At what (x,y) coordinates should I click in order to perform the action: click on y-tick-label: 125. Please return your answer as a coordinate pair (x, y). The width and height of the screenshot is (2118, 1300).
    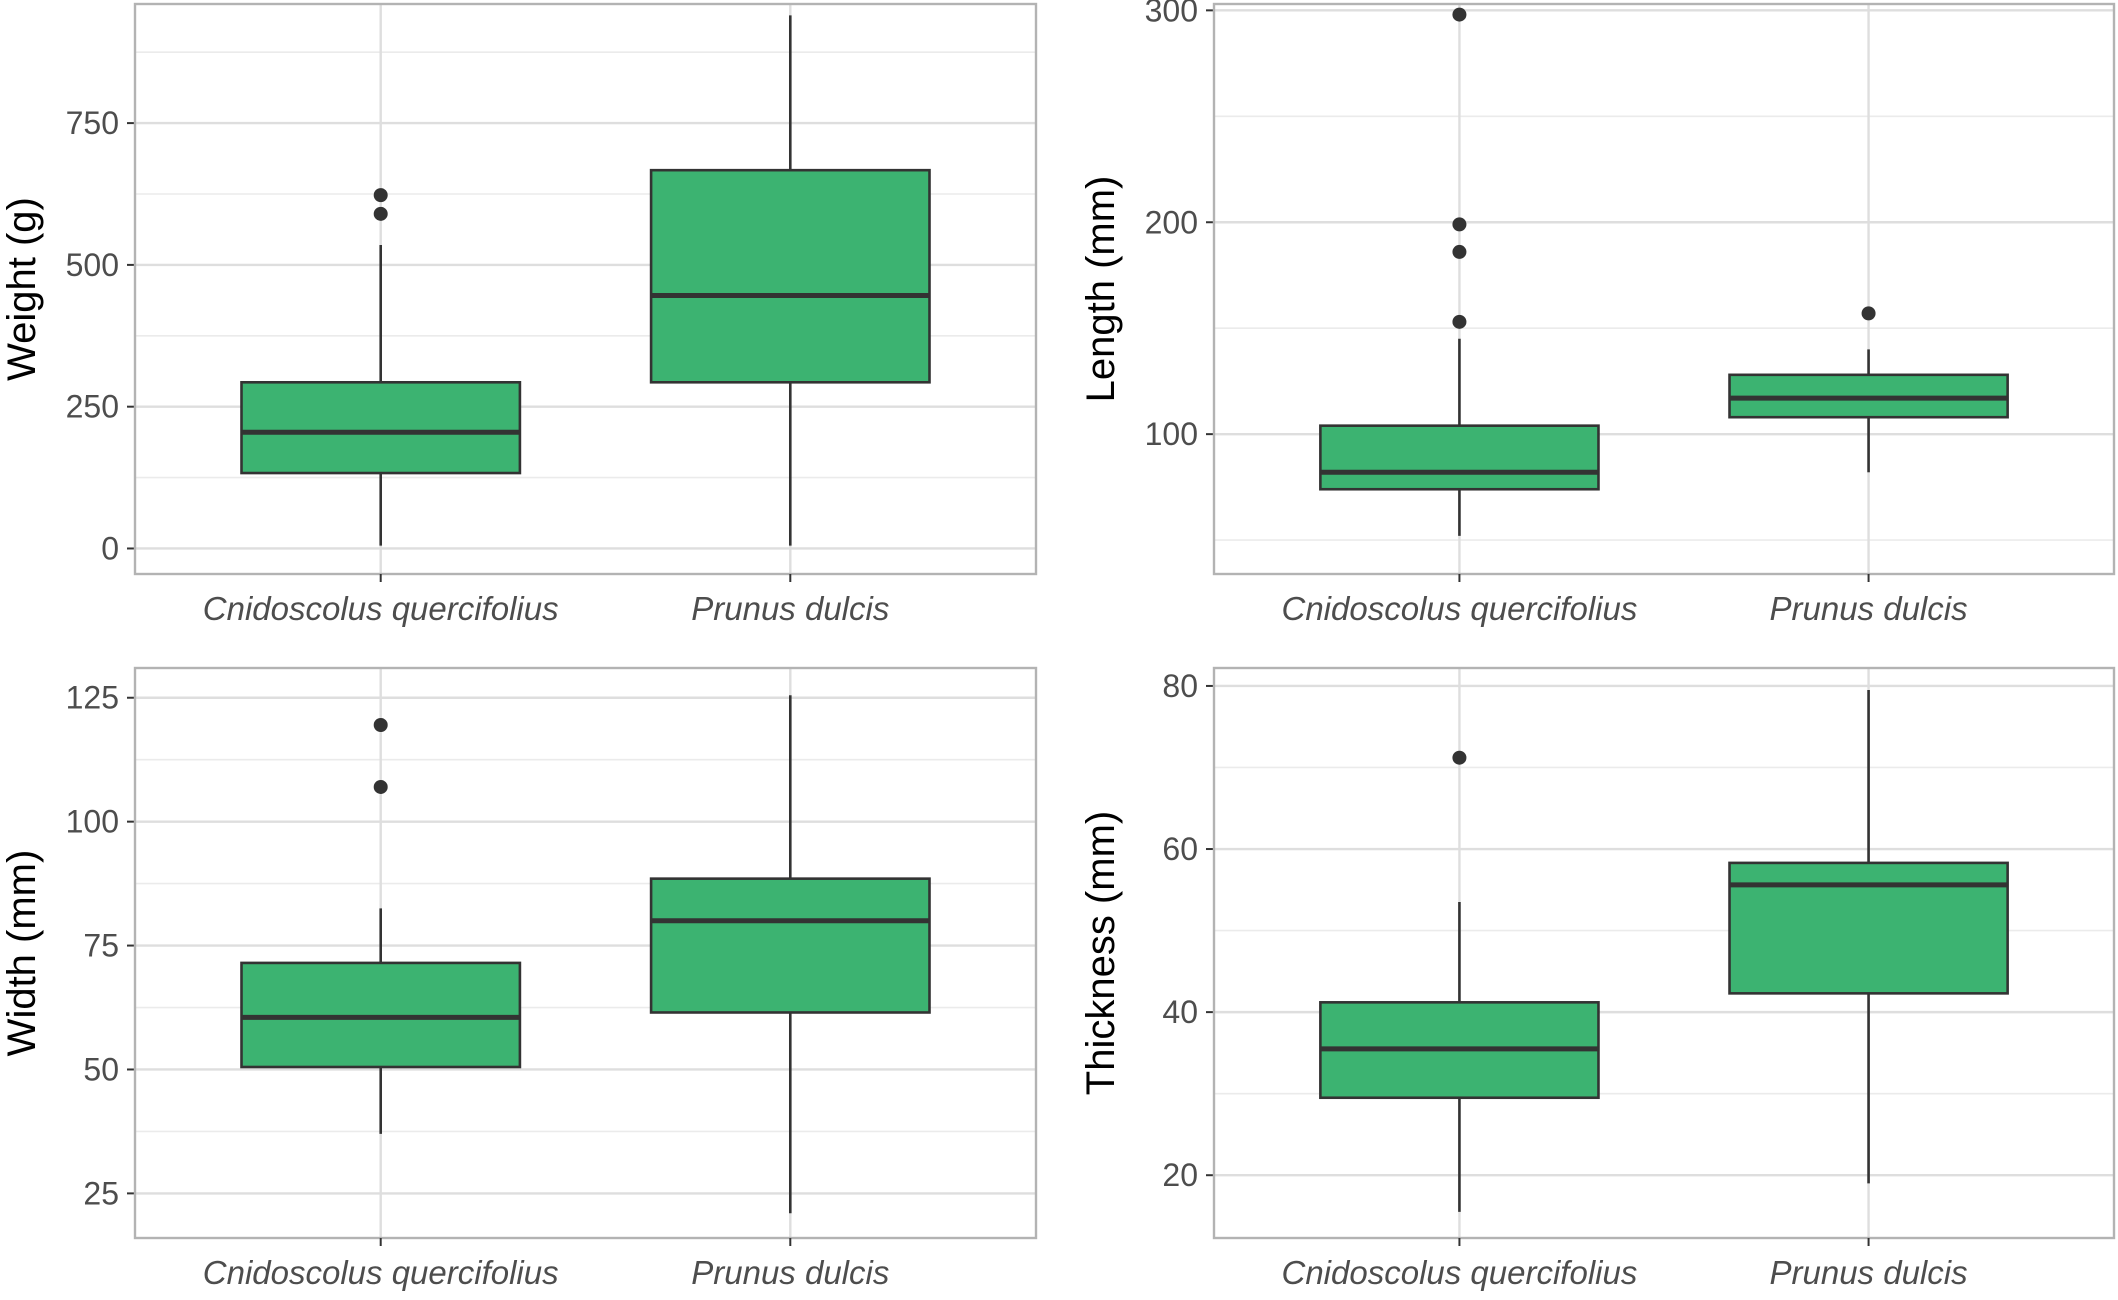
    Looking at the image, I should click on (92, 698).